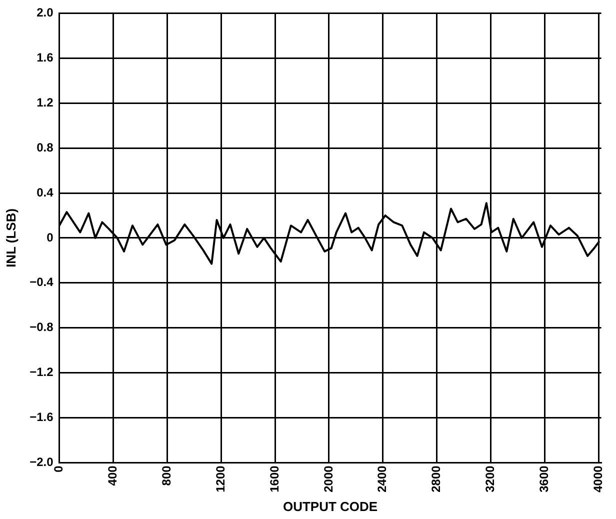  Describe the element at coordinates (45, 57) in the screenshot. I see `y-tick-label: 1.6` at that location.